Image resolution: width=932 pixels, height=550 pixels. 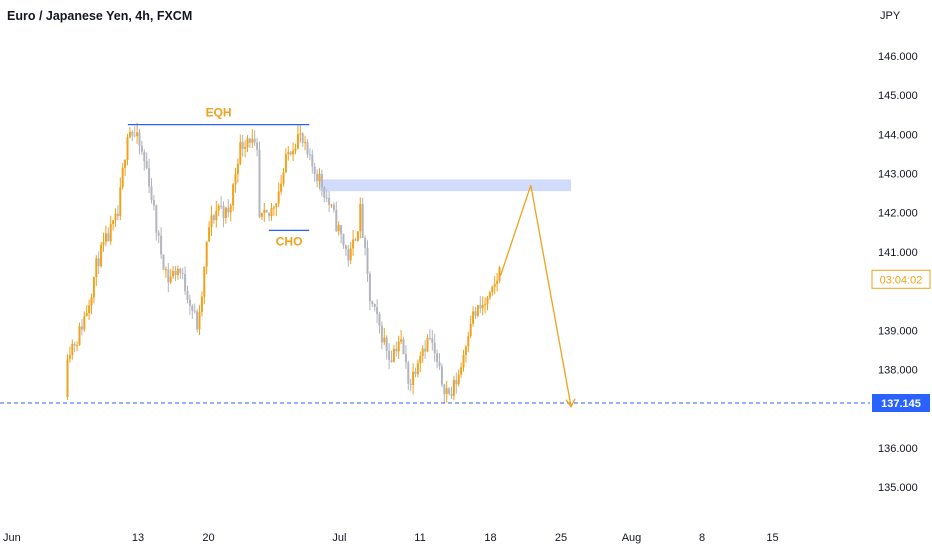 I want to click on supply-zone-rect, so click(x=445, y=185).